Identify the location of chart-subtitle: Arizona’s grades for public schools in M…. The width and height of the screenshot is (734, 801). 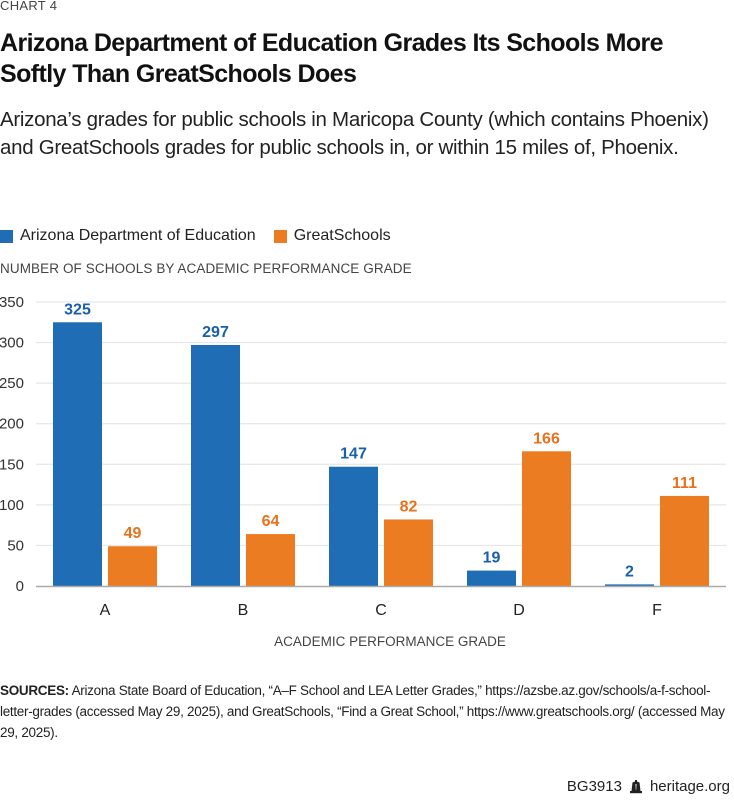
(354, 133).